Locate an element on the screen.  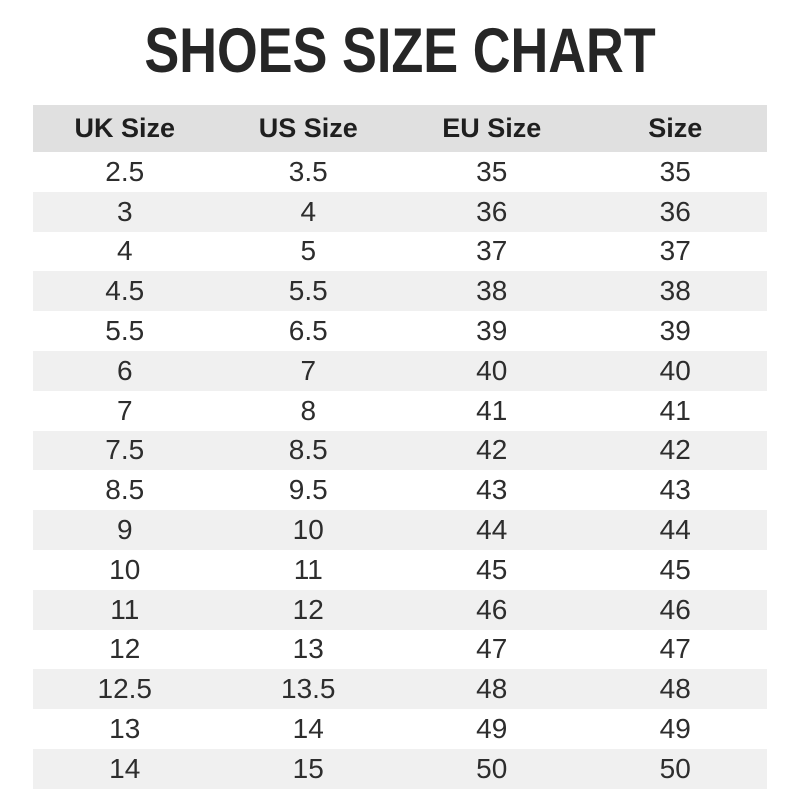
table-row: 10 11 45 45 is located at coordinates (400, 569).